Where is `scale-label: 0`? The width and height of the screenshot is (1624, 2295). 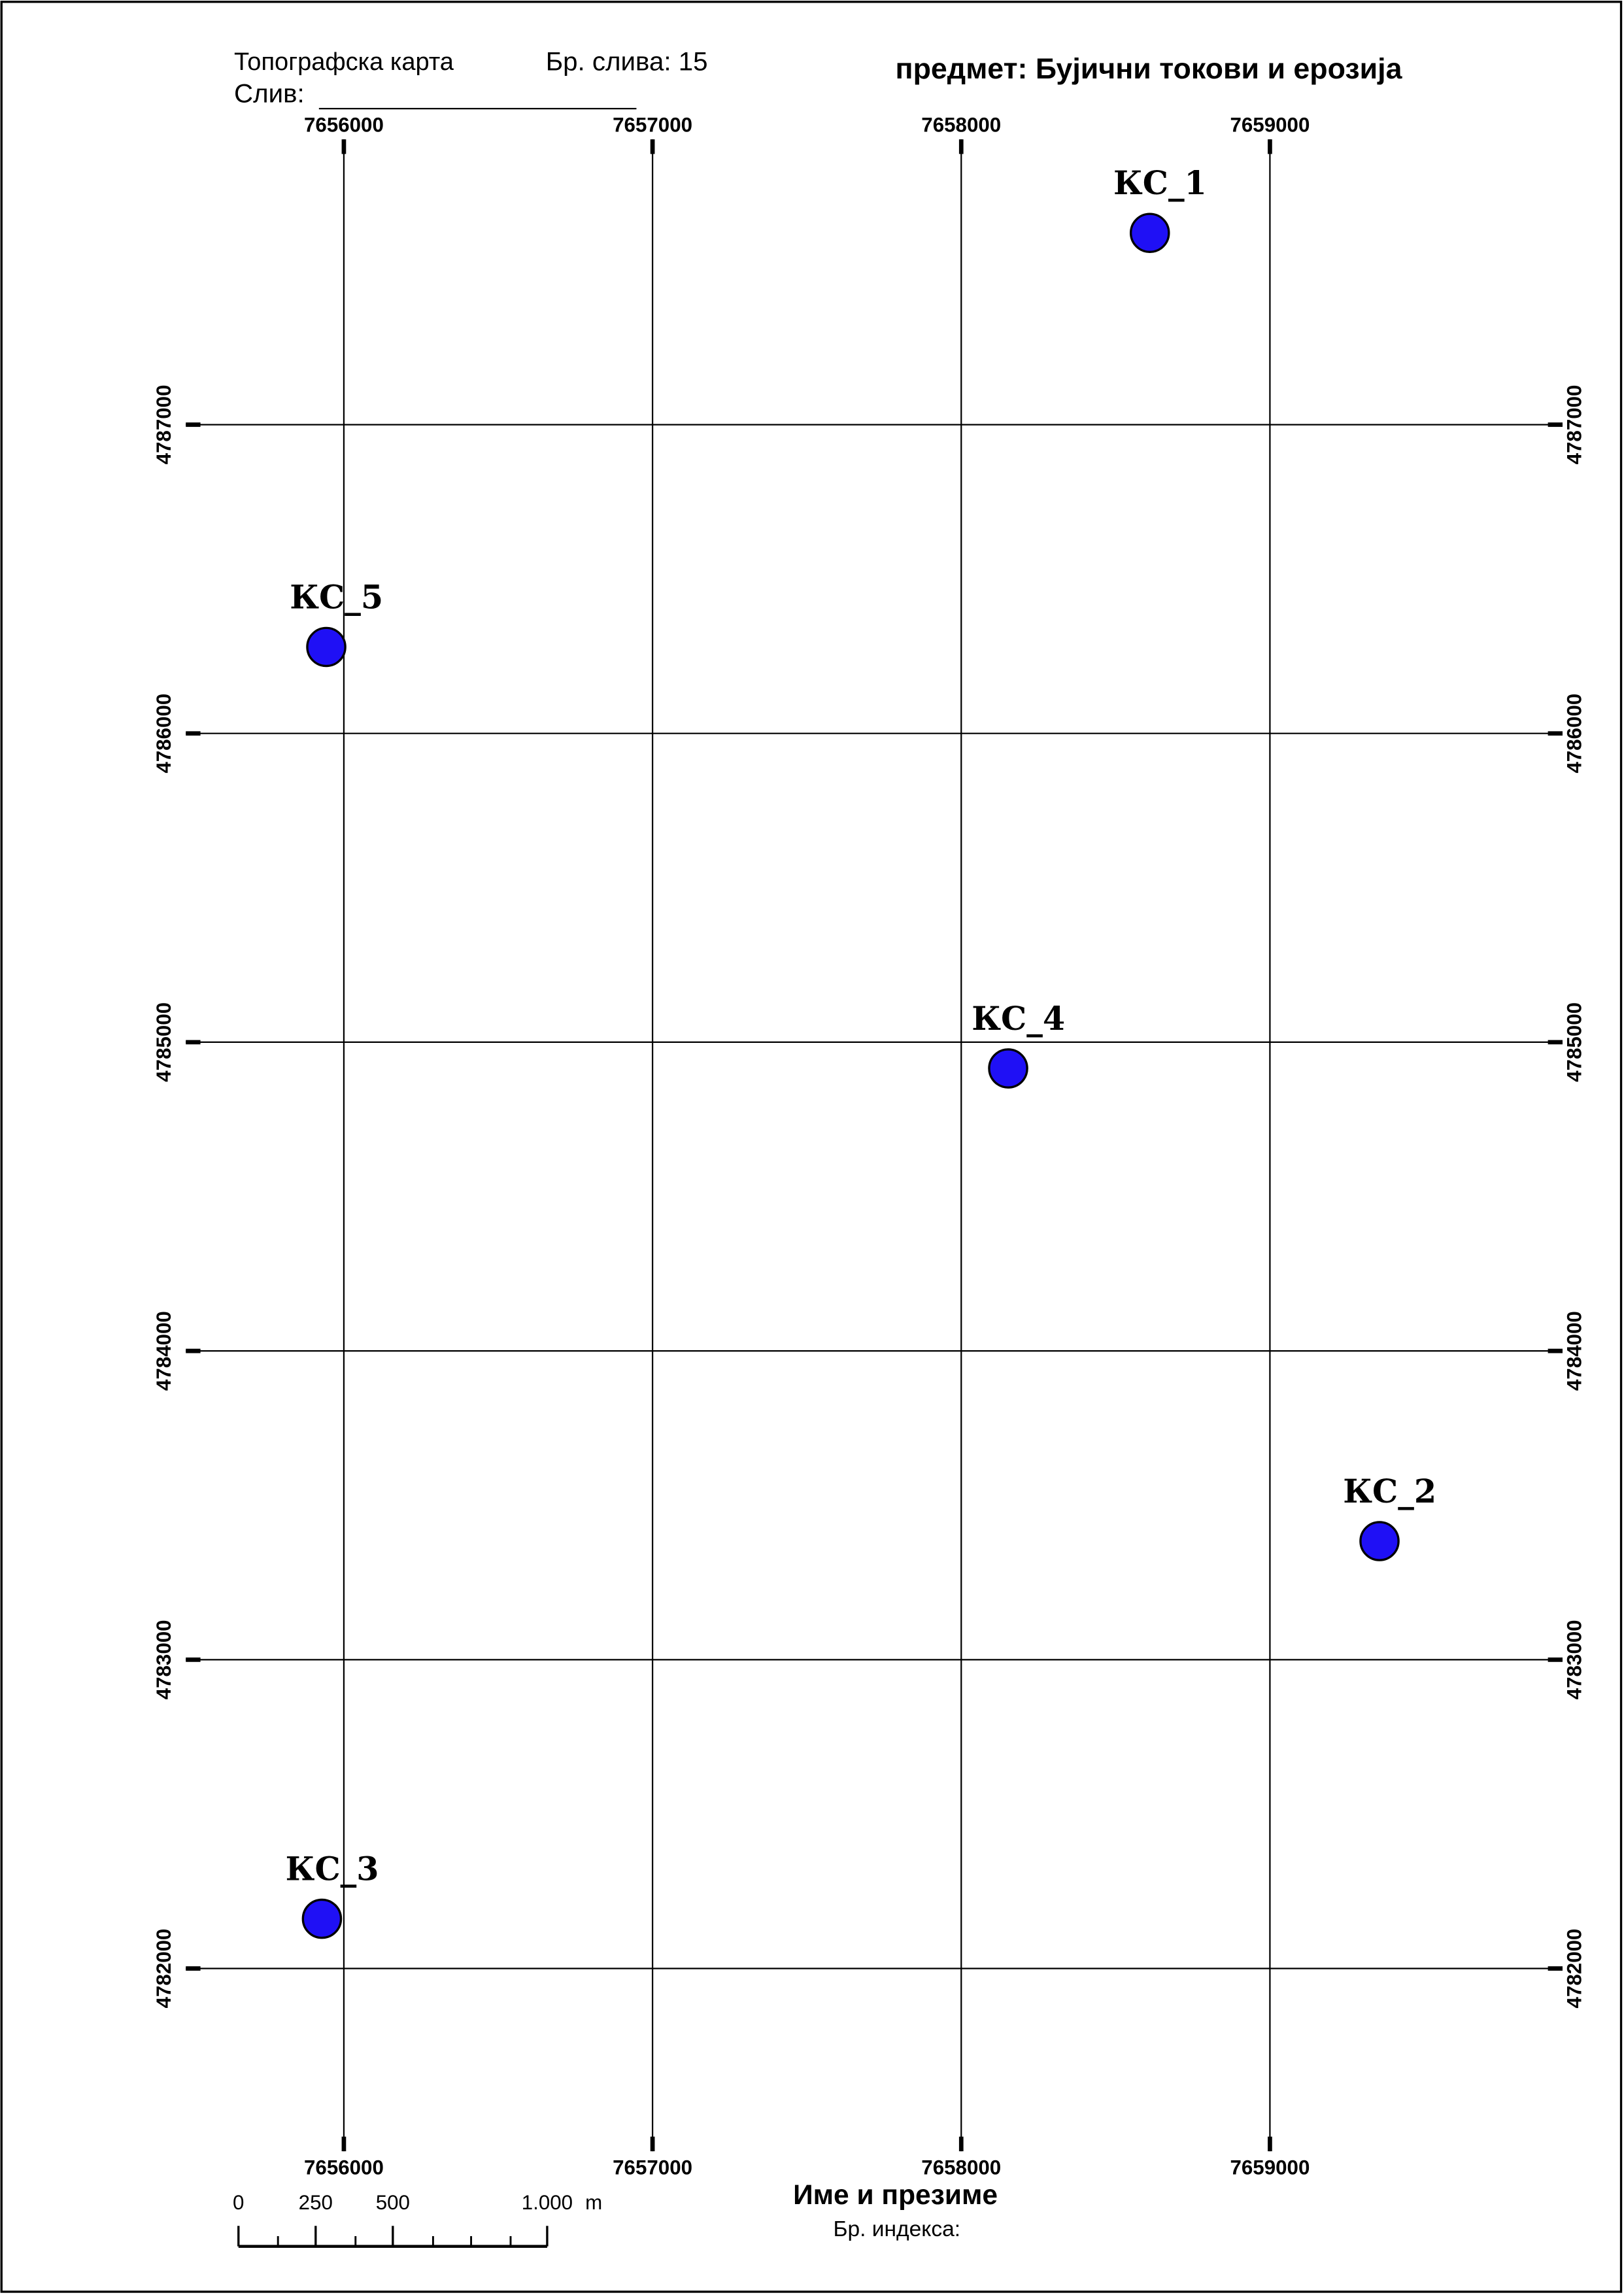
scale-label: 0 is located at coordinates (238, 2202).